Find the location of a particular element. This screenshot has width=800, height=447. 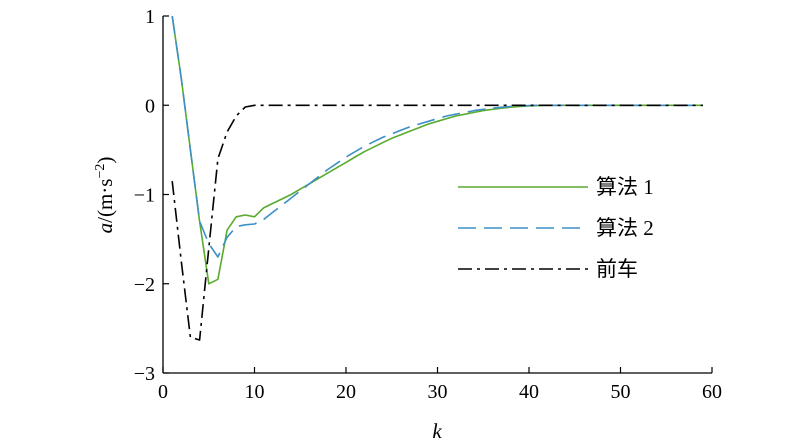

legend-label-series-3: 前车 is located at coordinates (617, 269).